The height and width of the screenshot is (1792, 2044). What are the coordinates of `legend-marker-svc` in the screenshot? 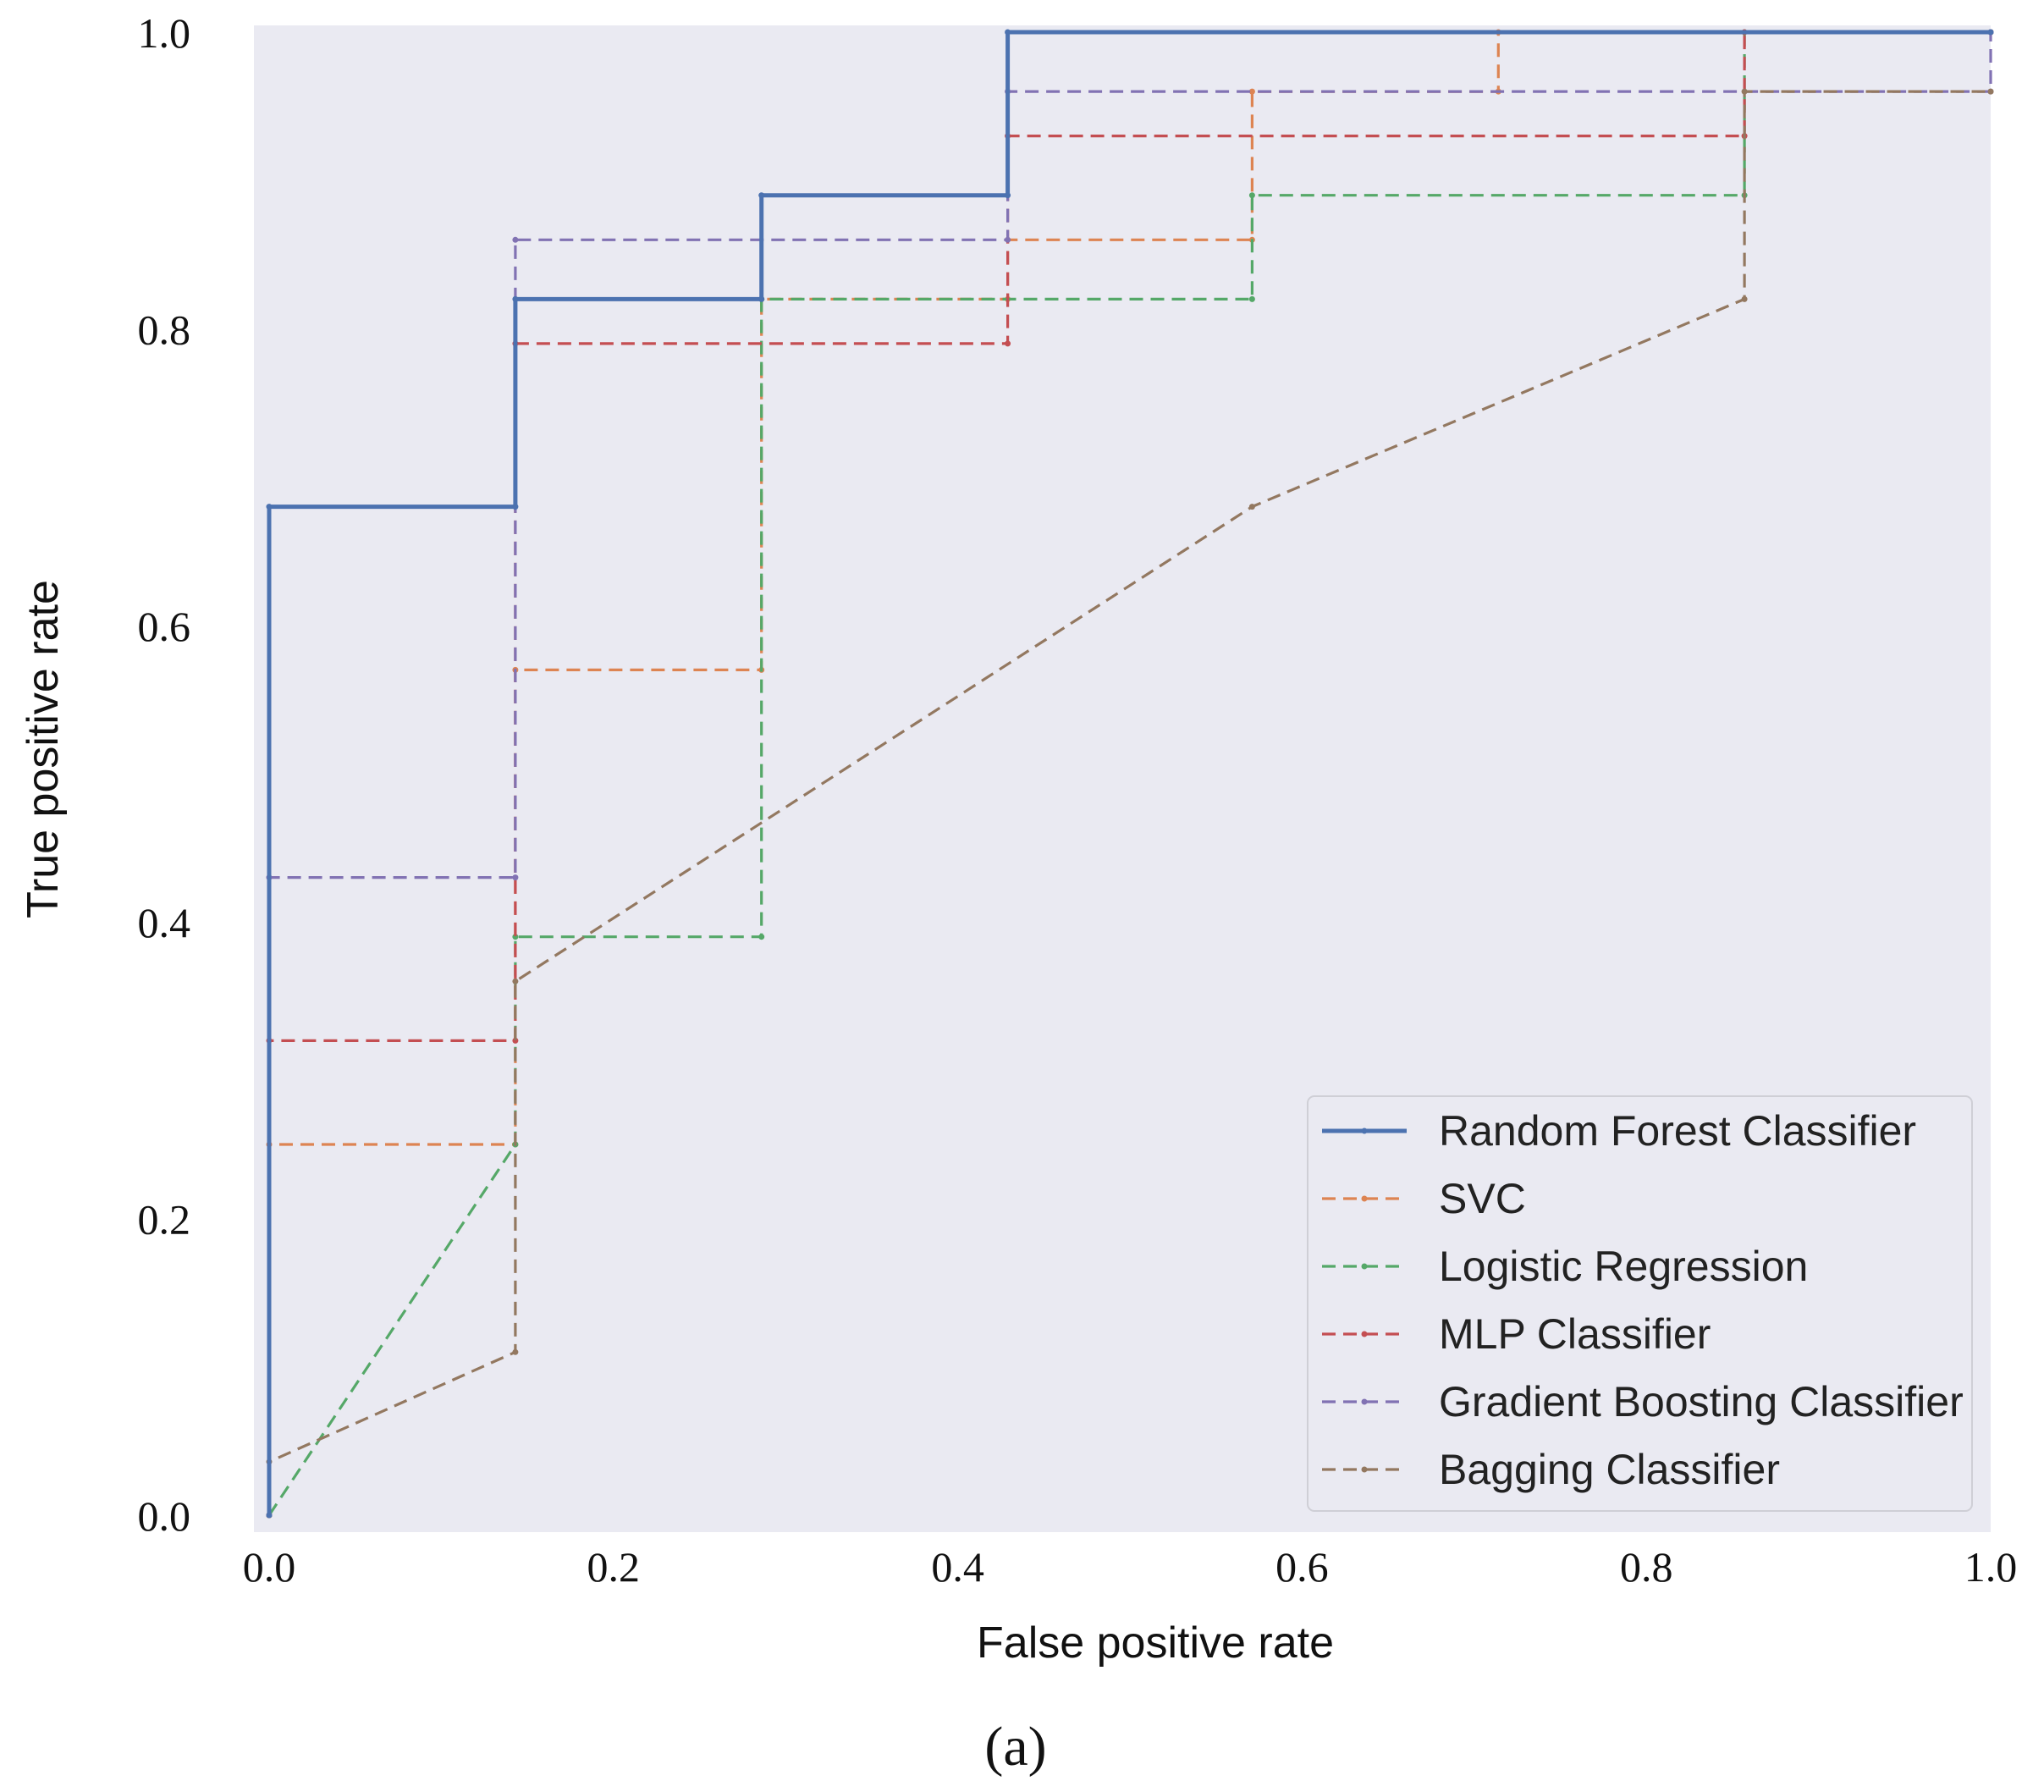 It's located at (1364, 1199).